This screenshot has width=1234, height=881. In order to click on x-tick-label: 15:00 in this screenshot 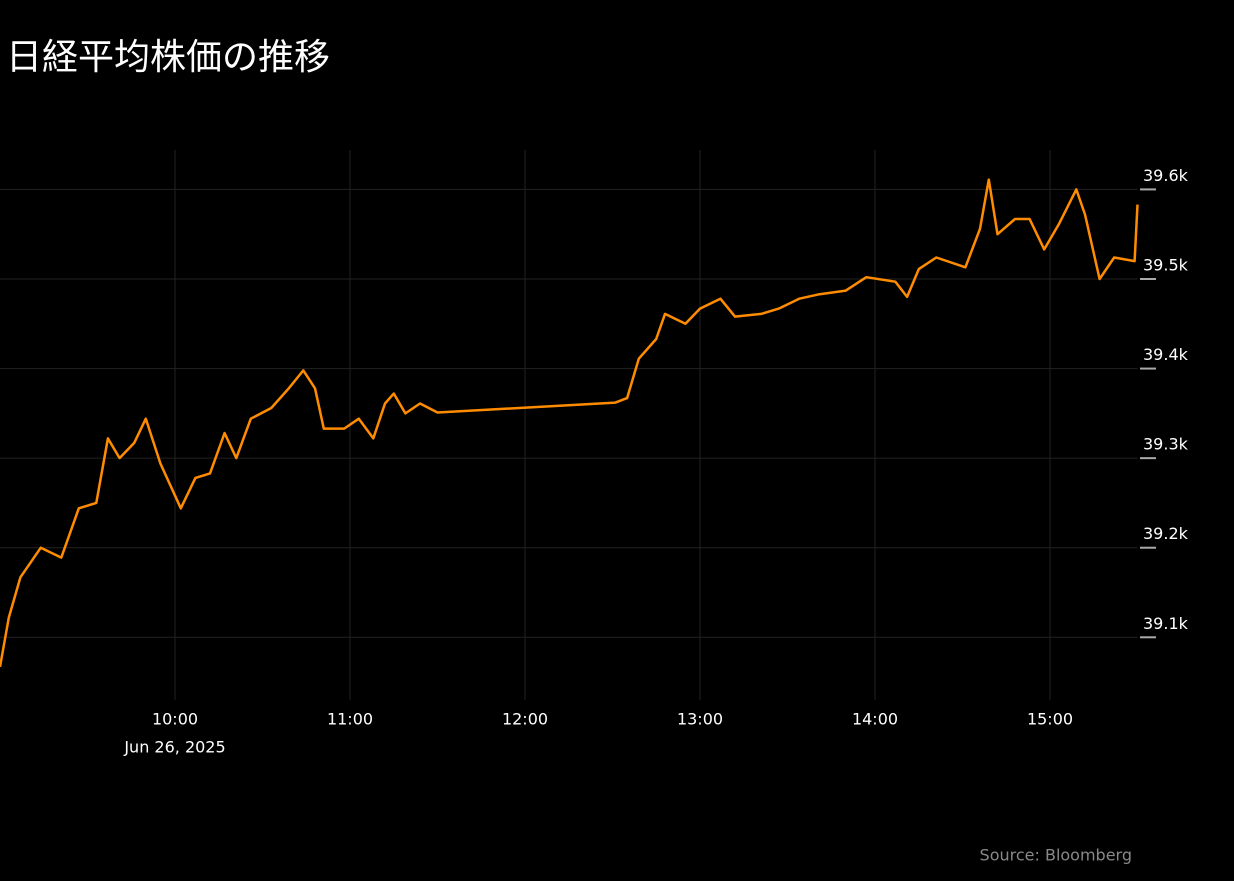, I will do `click(1050, 719)`.